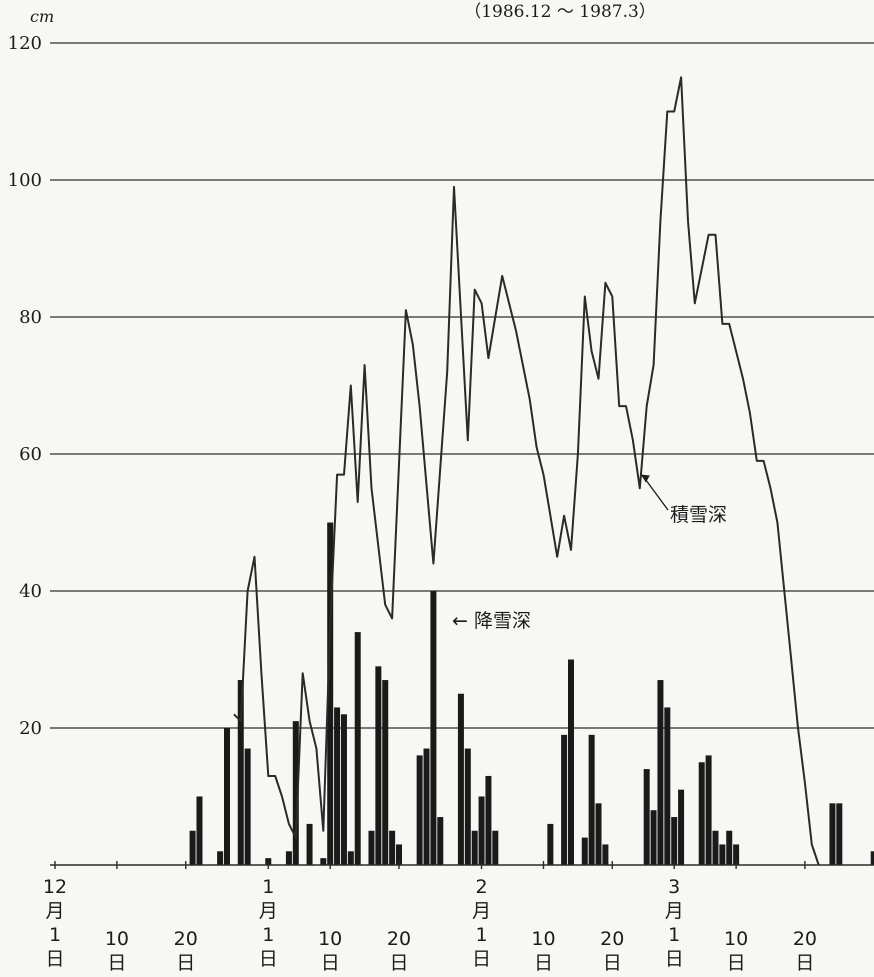 This screenshot has width=874, height=977. Describe the element at coordinates (645, 478) in the screenshot. I see `snow-depth-arrowhead` at that location.